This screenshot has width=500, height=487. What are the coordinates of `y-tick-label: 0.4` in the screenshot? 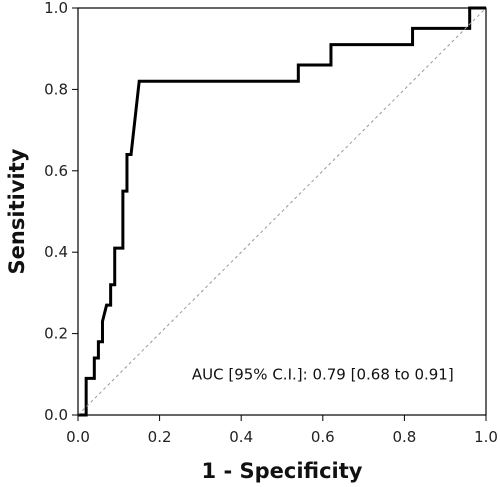 It's located at (56, 252).